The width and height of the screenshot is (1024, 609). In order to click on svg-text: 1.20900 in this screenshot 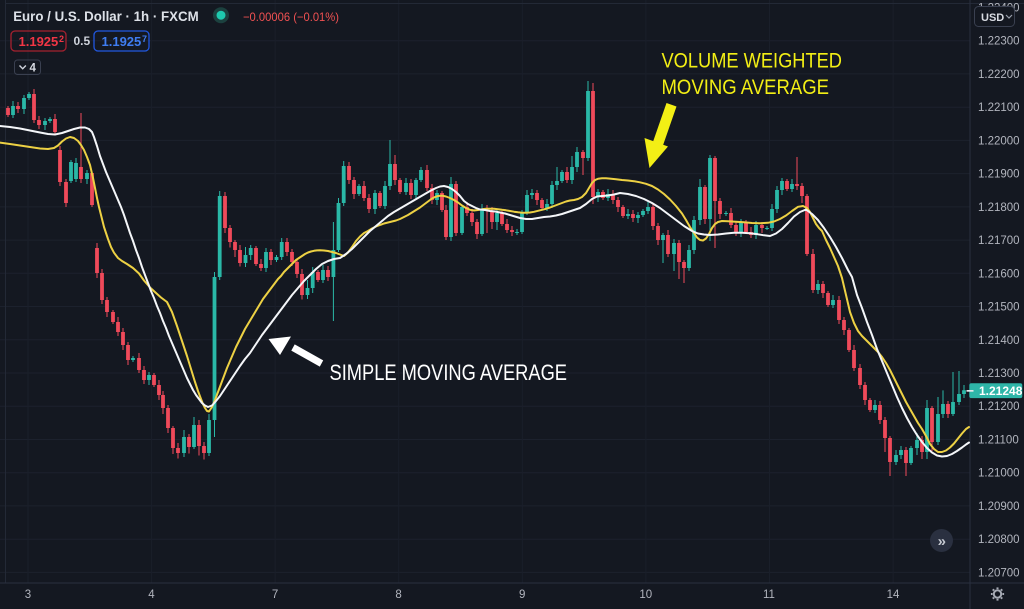, I will do `click(999, 507)`.